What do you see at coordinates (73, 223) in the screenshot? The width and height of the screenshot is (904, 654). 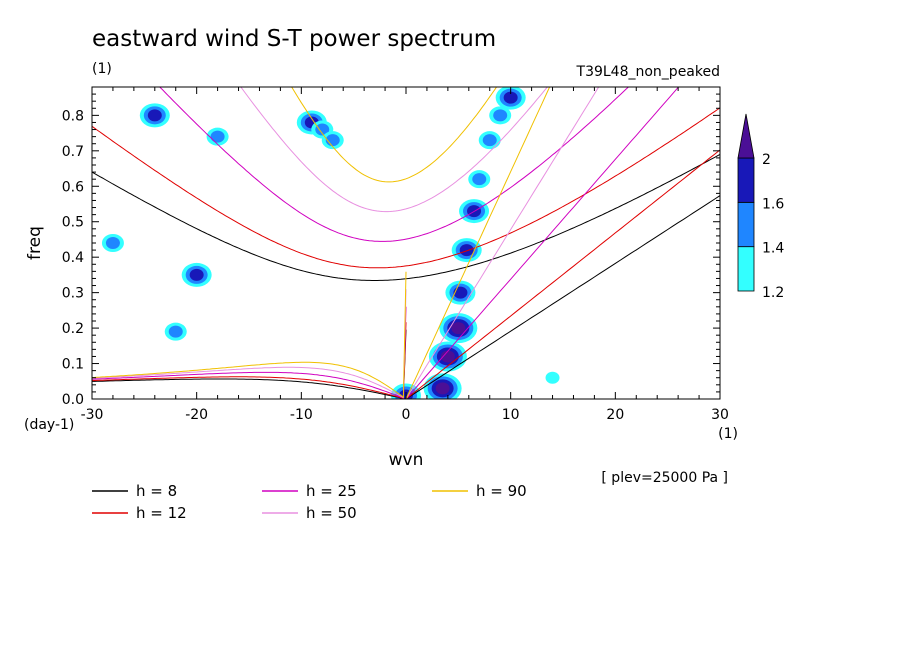 I see `y-tick-label: 0.5` at bounding box center [73, 223].